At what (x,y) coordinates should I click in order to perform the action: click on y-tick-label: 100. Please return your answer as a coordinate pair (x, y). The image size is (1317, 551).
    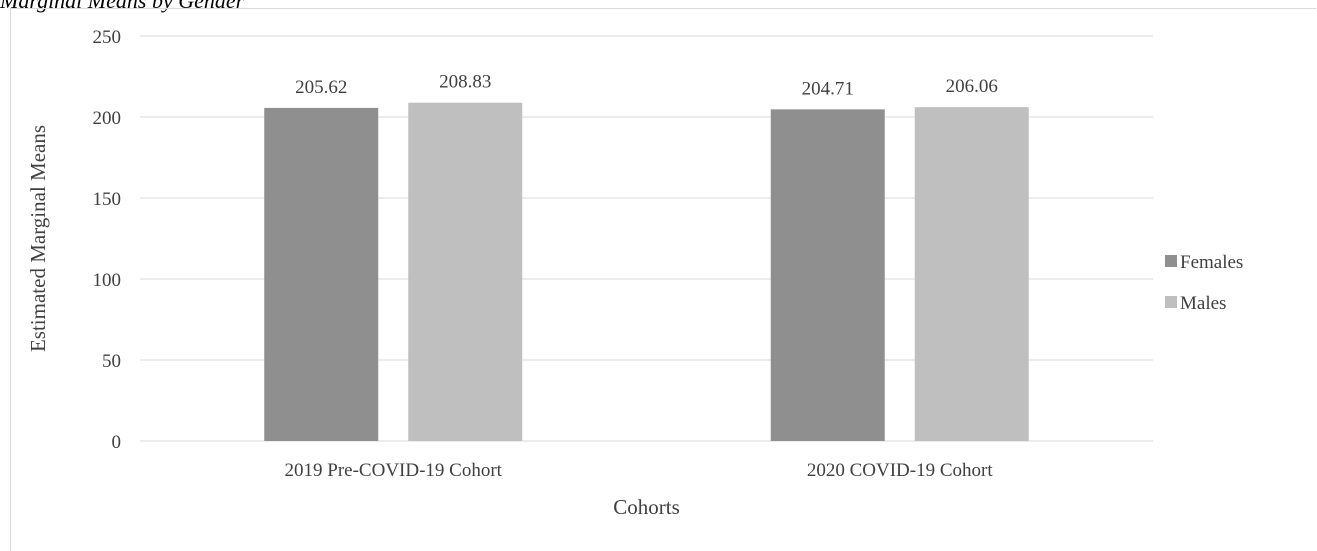
    Looking at the image, I should click on (107, 280).